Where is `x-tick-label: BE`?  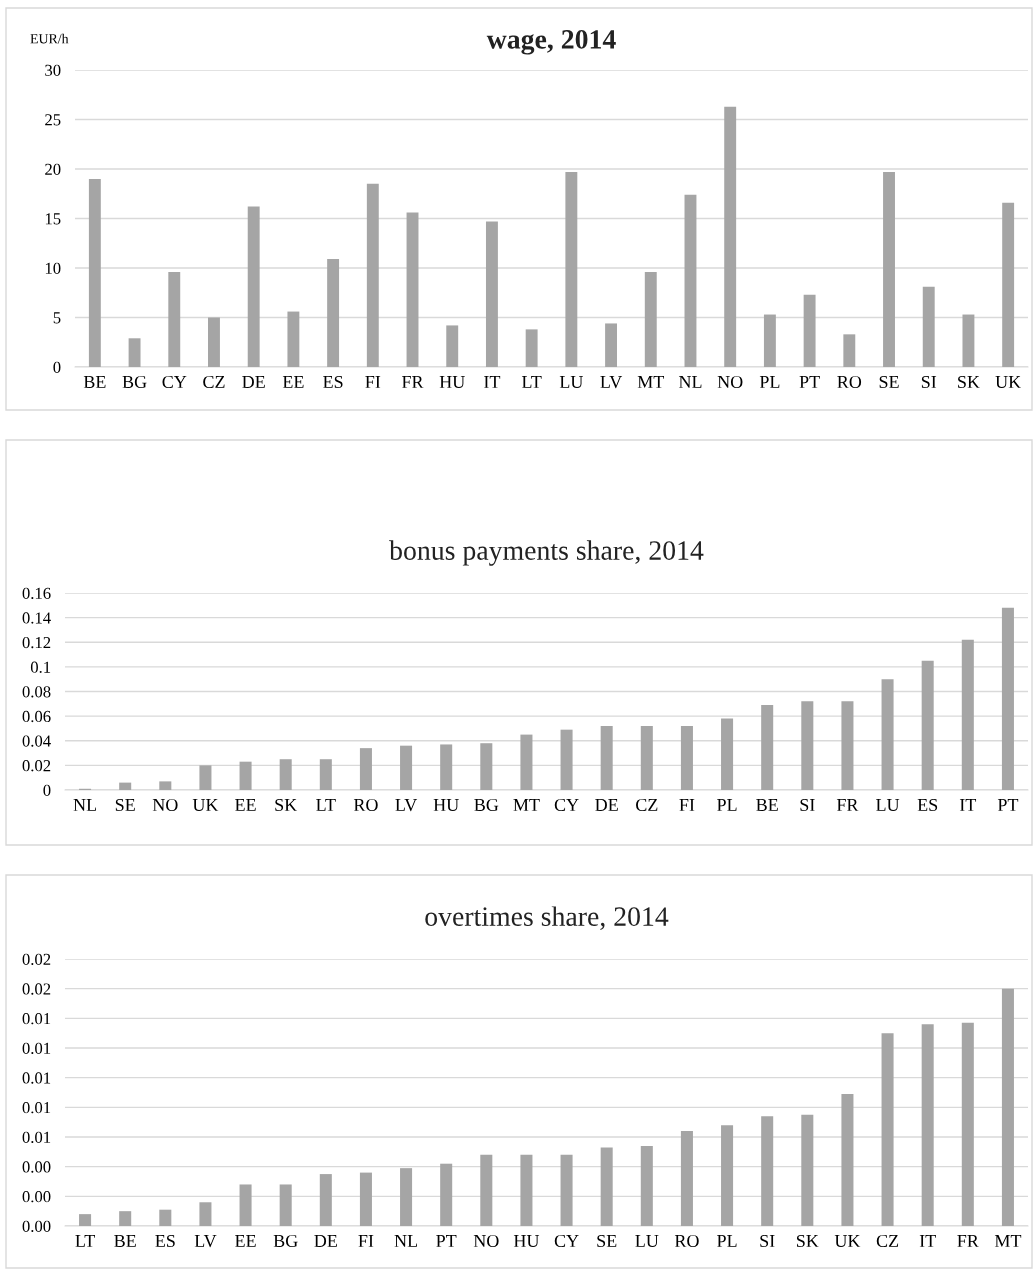 x-tick-label: BE is located at coordinates (767, 805).